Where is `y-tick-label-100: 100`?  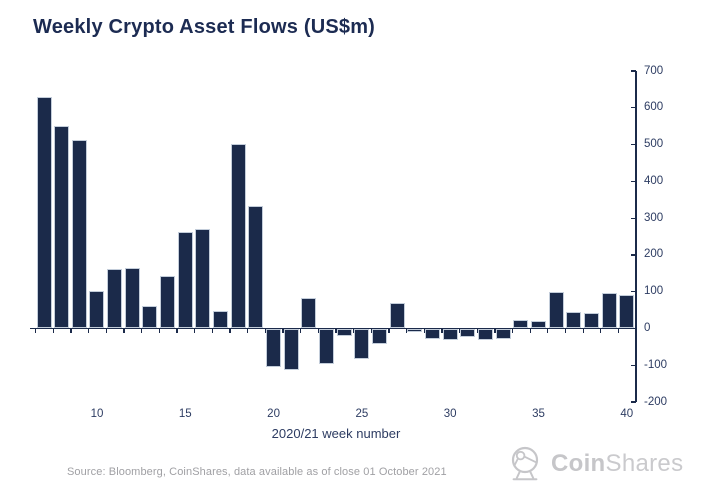
y-tick-label-100: 100 is located at coordinates (654, 291).